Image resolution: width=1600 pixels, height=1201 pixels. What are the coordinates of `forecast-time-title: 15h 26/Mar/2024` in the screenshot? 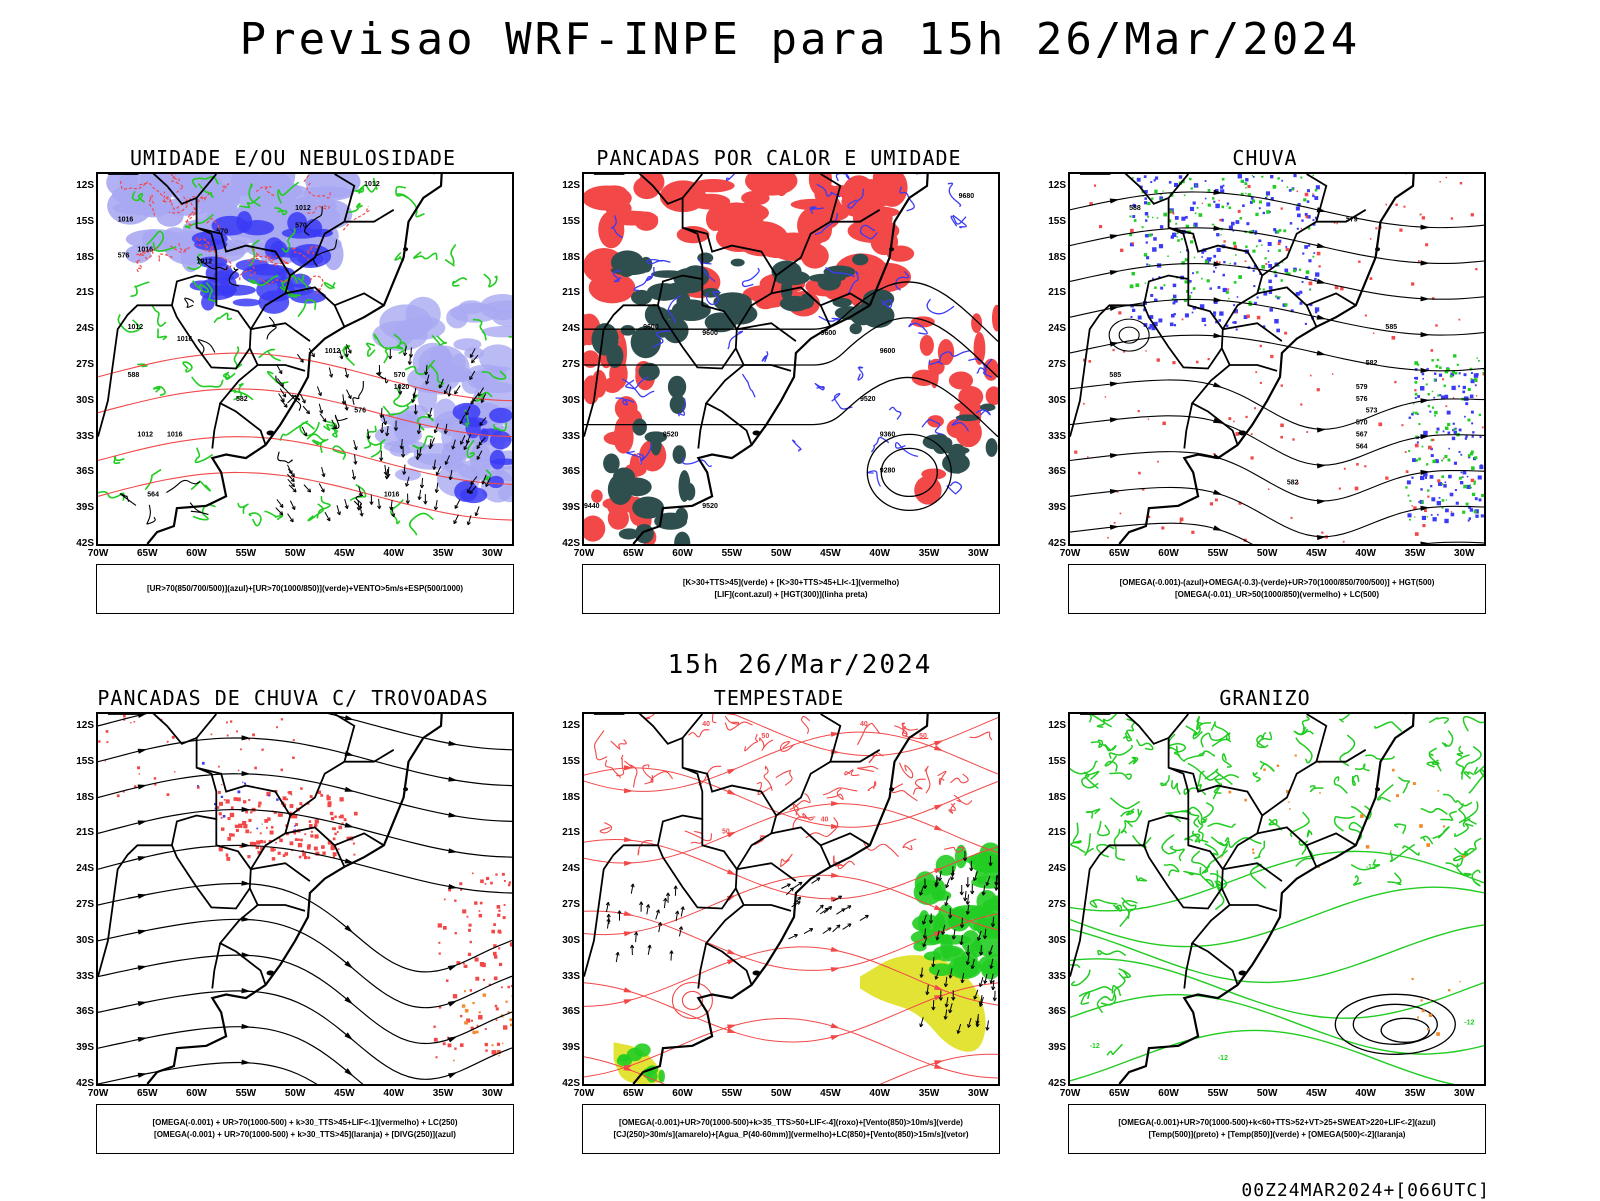 It's located at (800, 665).